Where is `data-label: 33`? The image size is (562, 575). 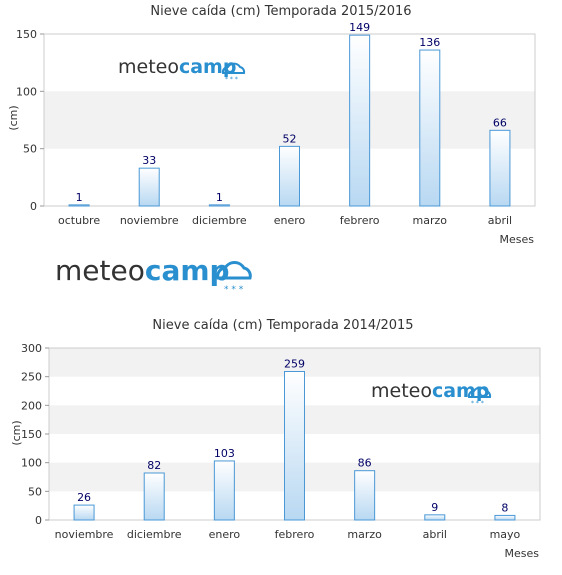
data-label: 33 is located at coordinates (149, 160).